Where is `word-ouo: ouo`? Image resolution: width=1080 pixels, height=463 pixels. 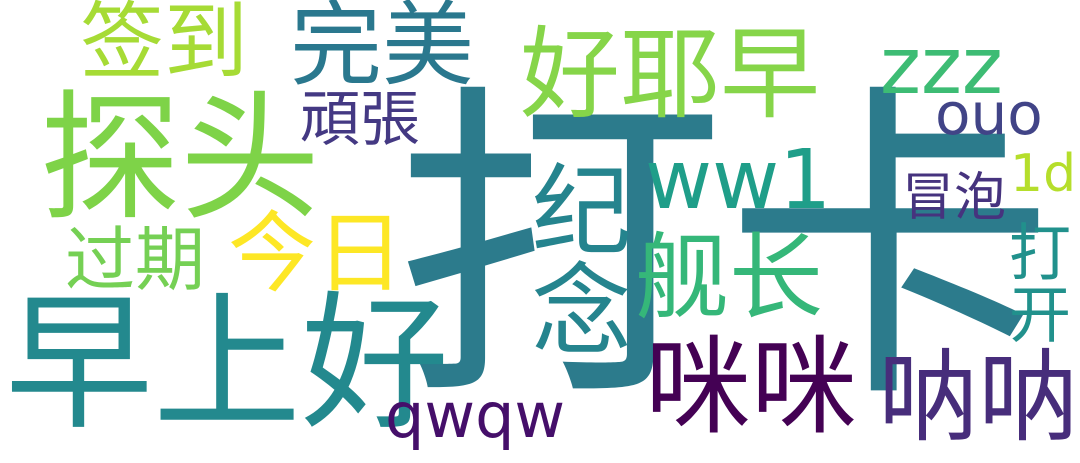
word-ouo: ouo is located at coordinates (989, 114).